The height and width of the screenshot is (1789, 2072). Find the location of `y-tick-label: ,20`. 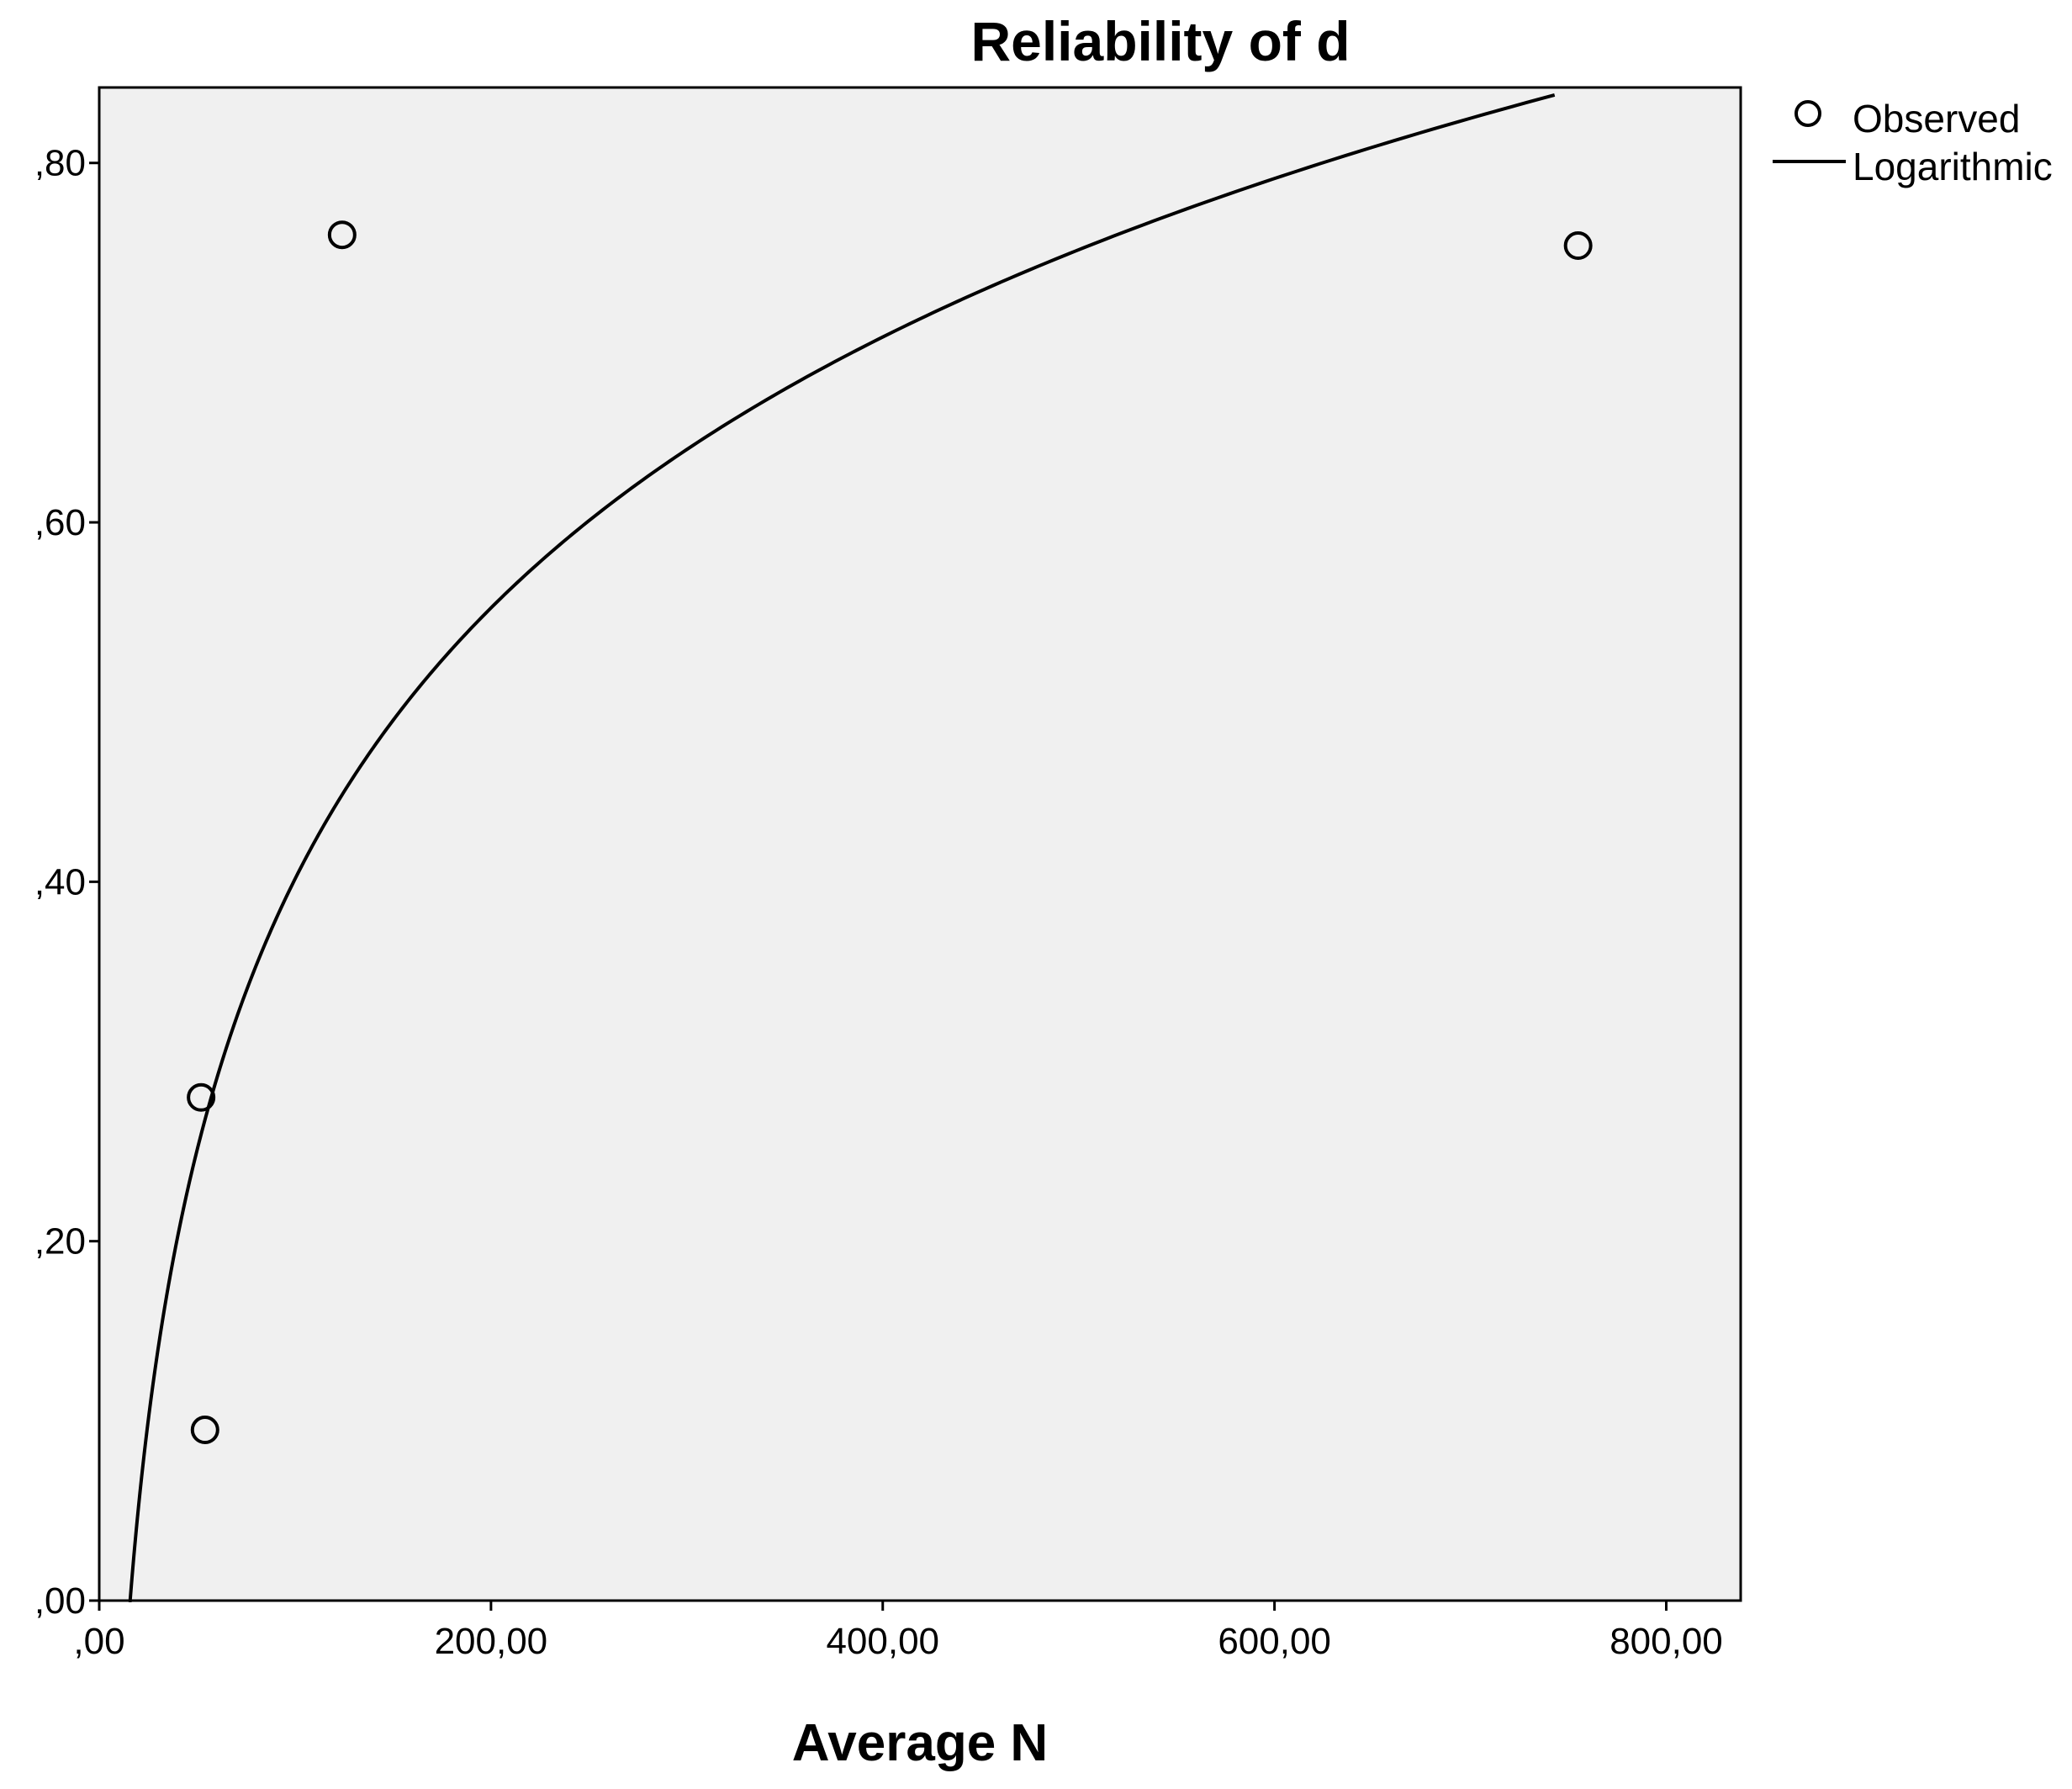

y-tick-label: ,20 is located at coordinates (60, 1241).